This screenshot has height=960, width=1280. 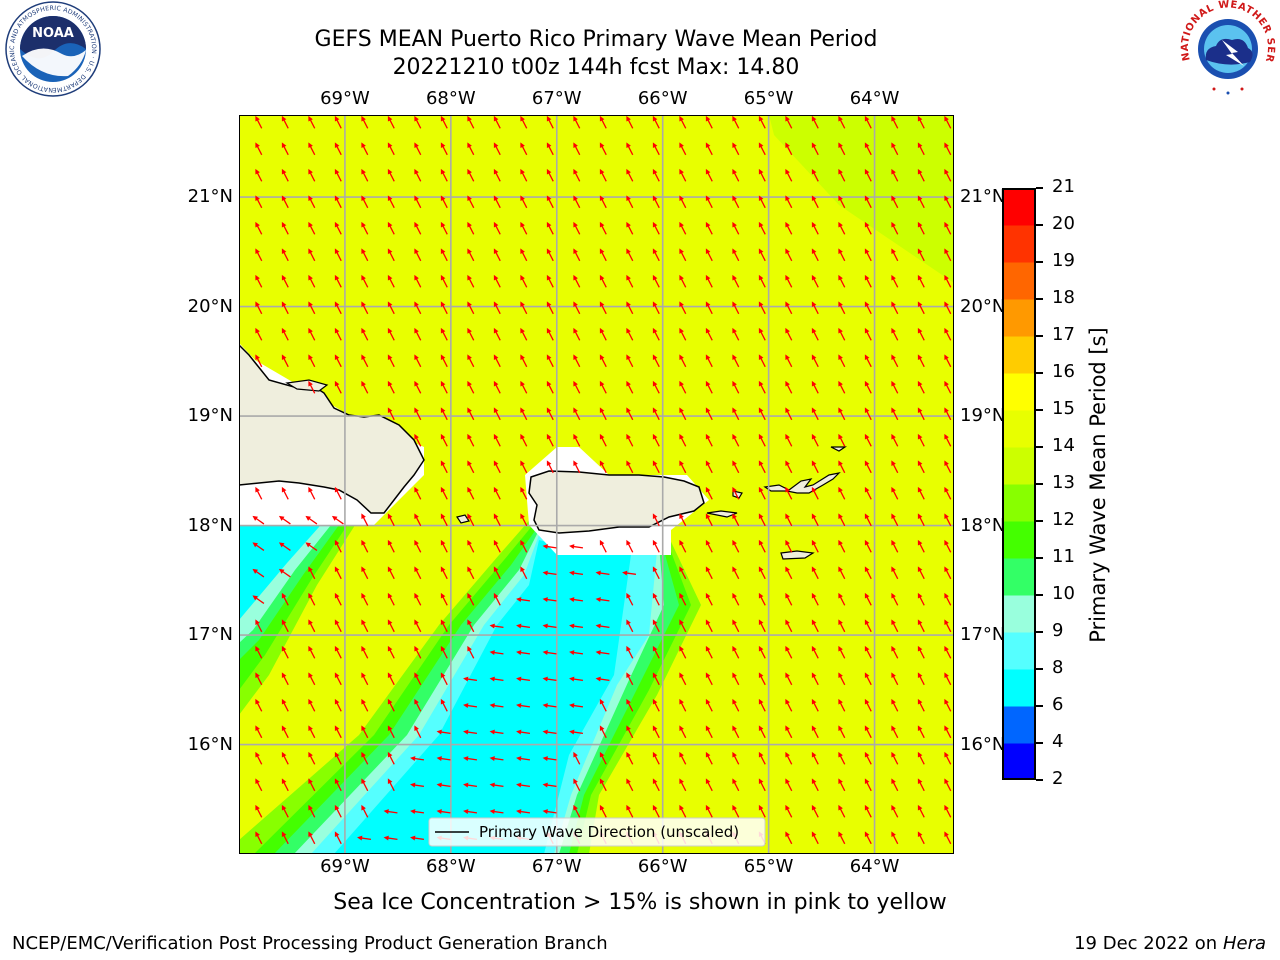 What do you see at coordinates (210, 306) in the screenshot?
I see `lat-tick-left: 20°N` at bounding box center [210, 306].